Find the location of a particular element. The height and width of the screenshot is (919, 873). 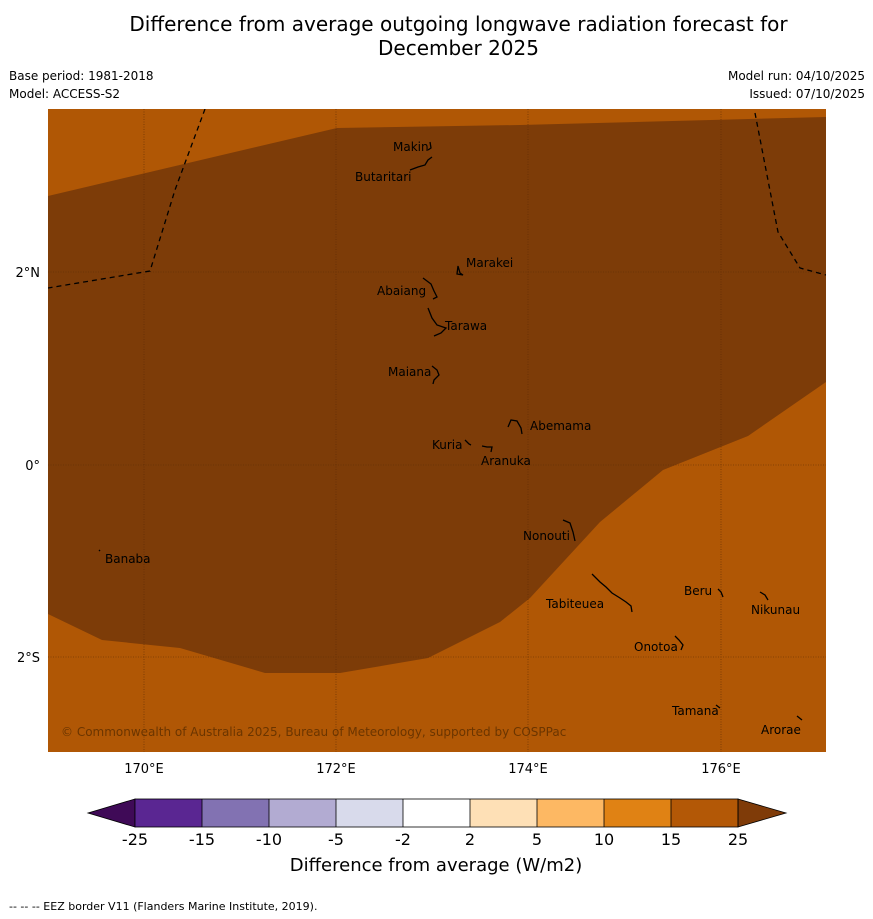

colorbar-tick: 5 is located at coordinates (537, 839).